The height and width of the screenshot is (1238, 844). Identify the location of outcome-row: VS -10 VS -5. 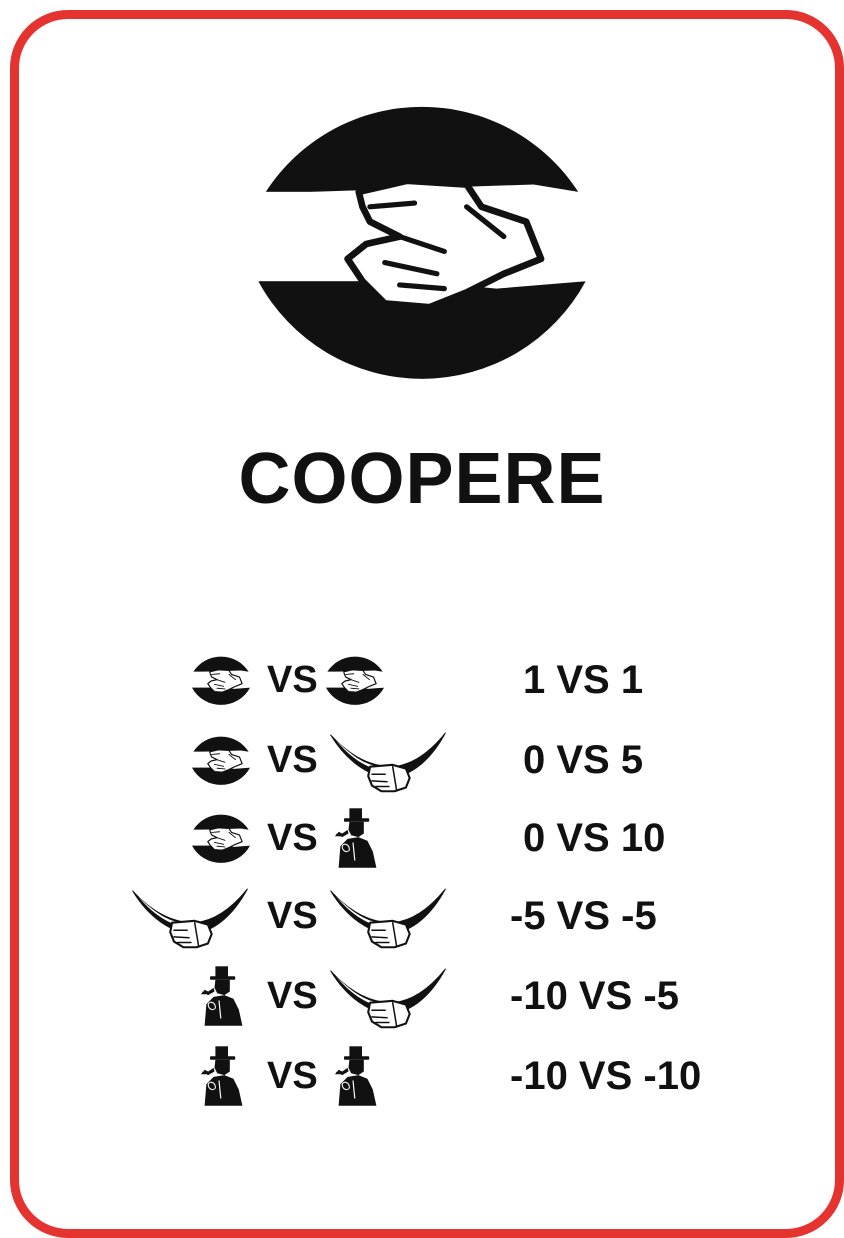
(422, 996).